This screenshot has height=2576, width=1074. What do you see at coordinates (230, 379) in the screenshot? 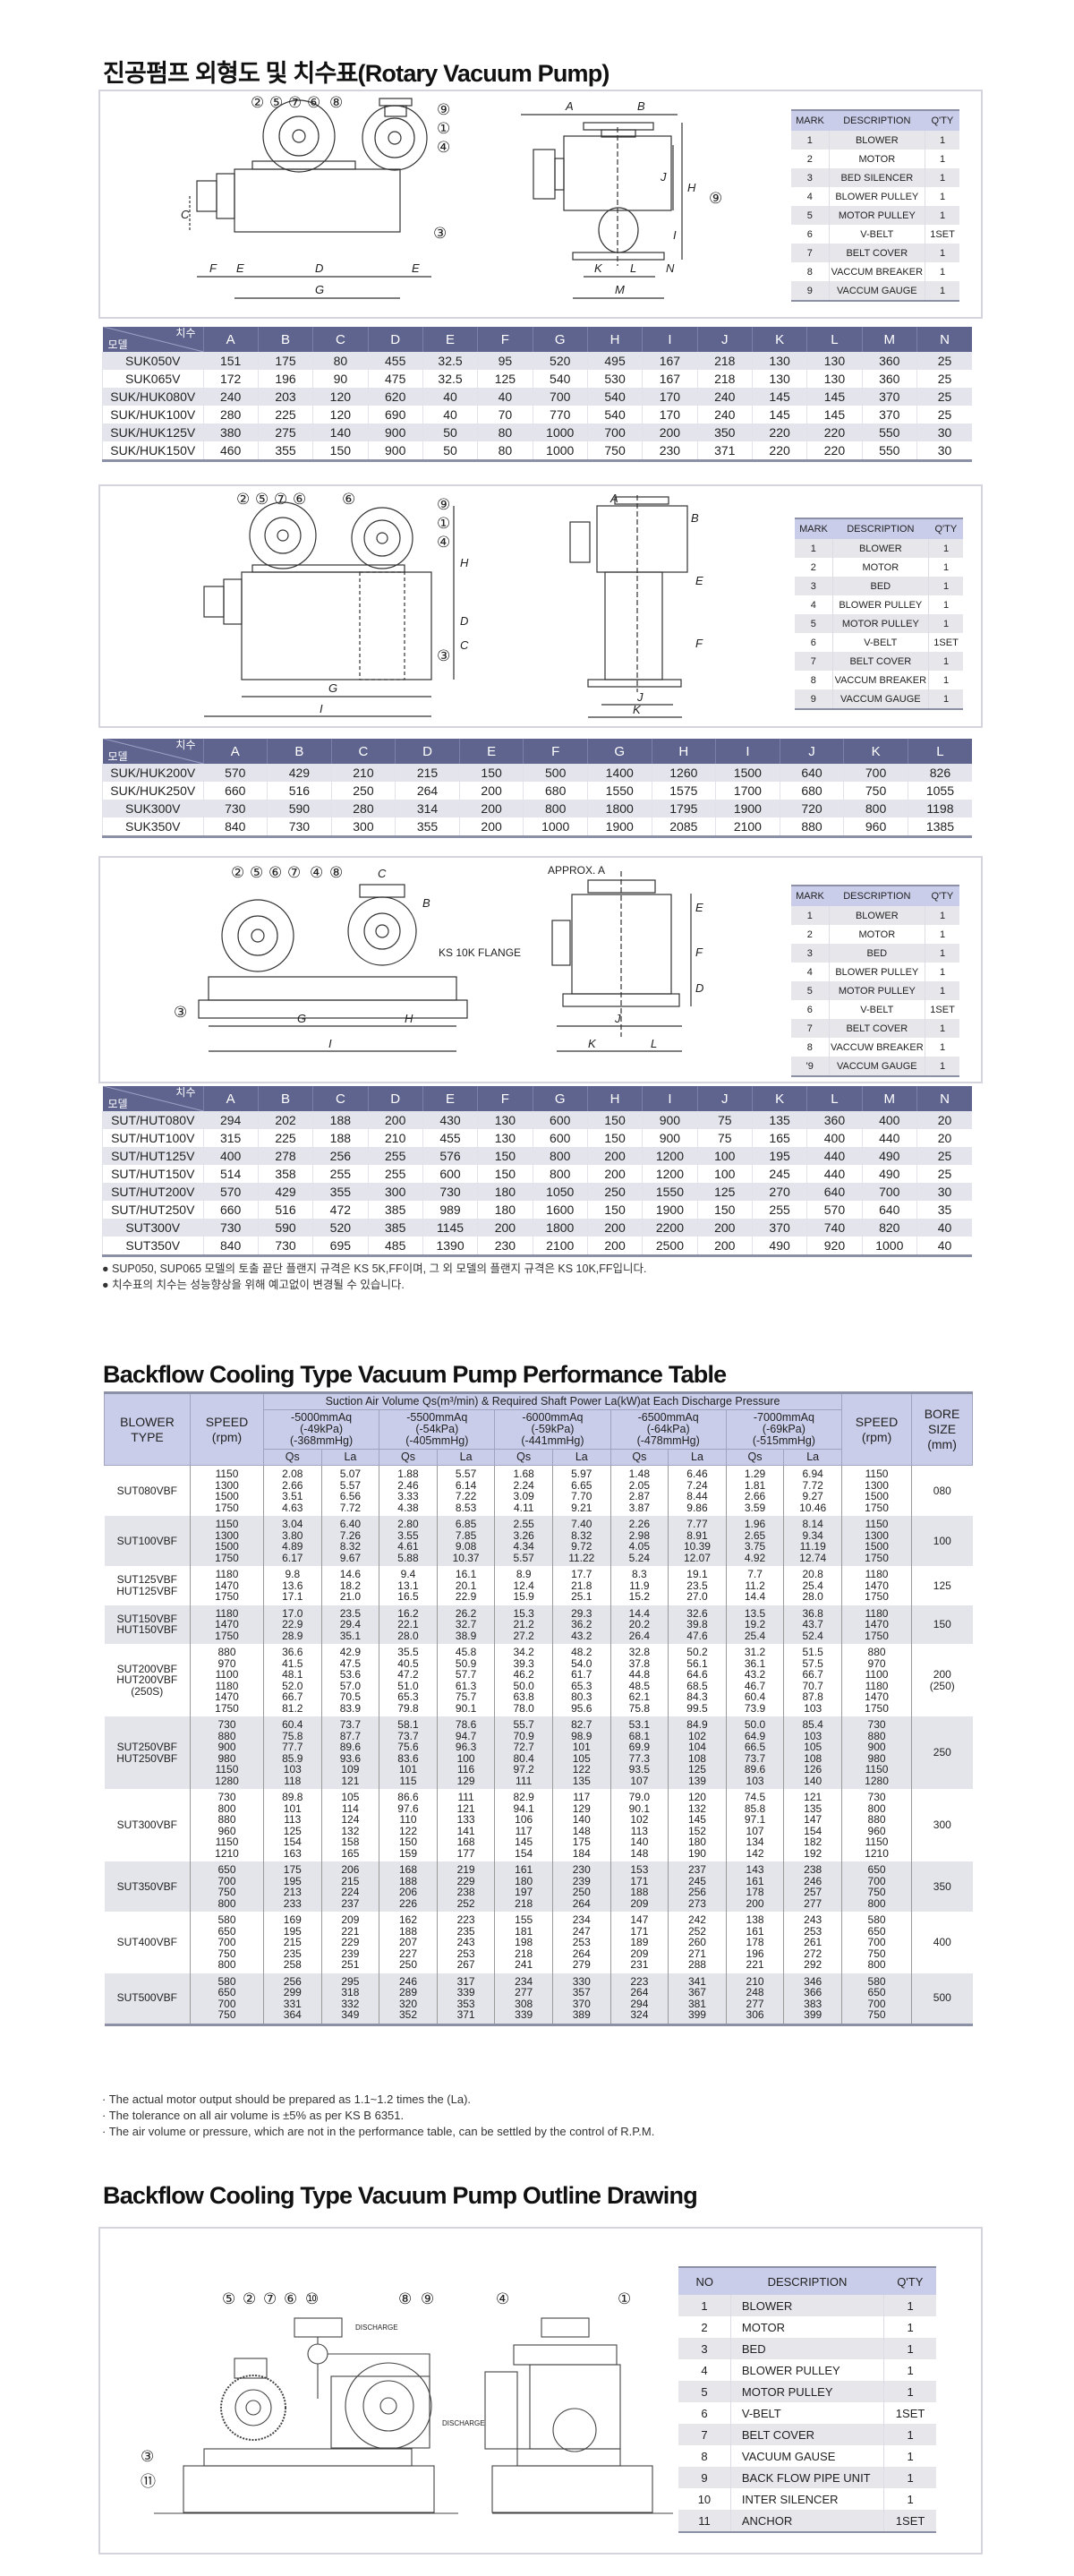
I see `dimension-value: 172` at bounding box center [230, 379].